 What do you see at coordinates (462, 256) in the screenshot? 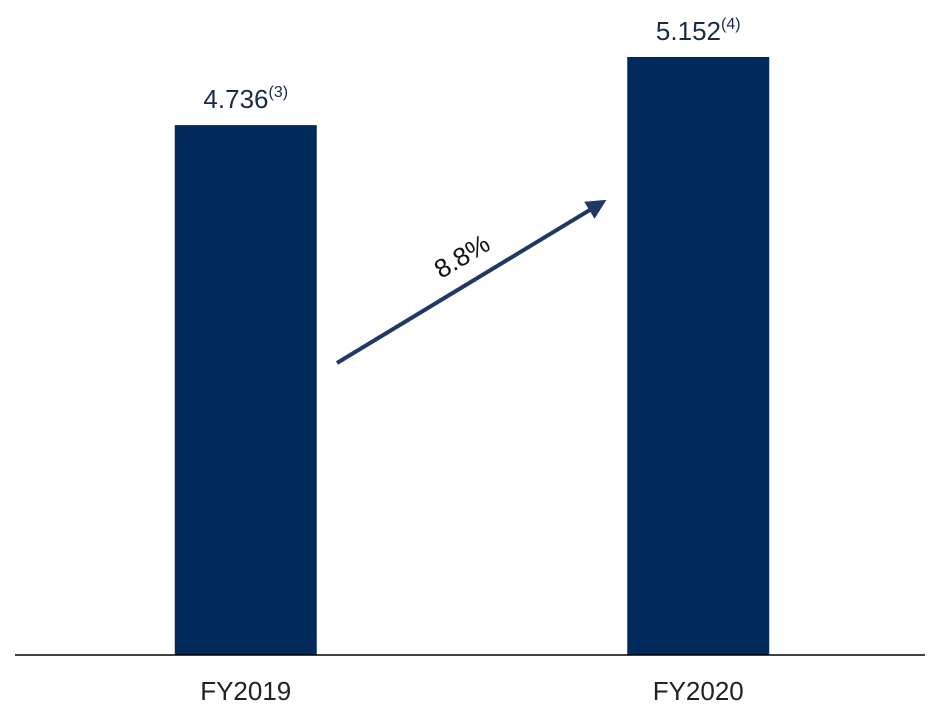
I see `growth-label: 8.8%` at bounding box center [462, 256].